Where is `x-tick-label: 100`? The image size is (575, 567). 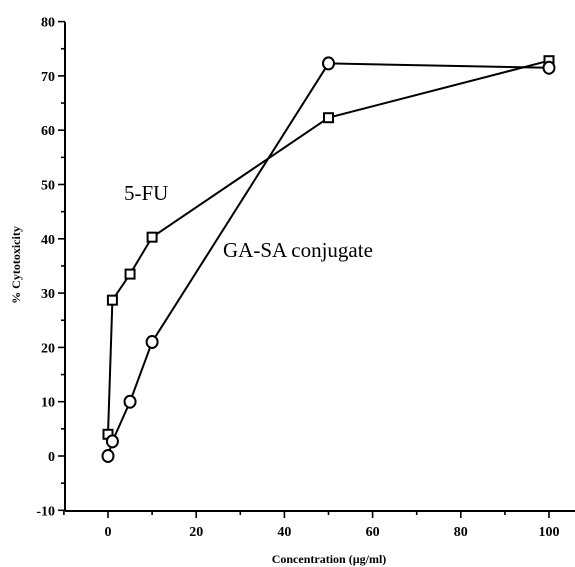 x-tick-label: 100 is located at coordinates (549, 532).